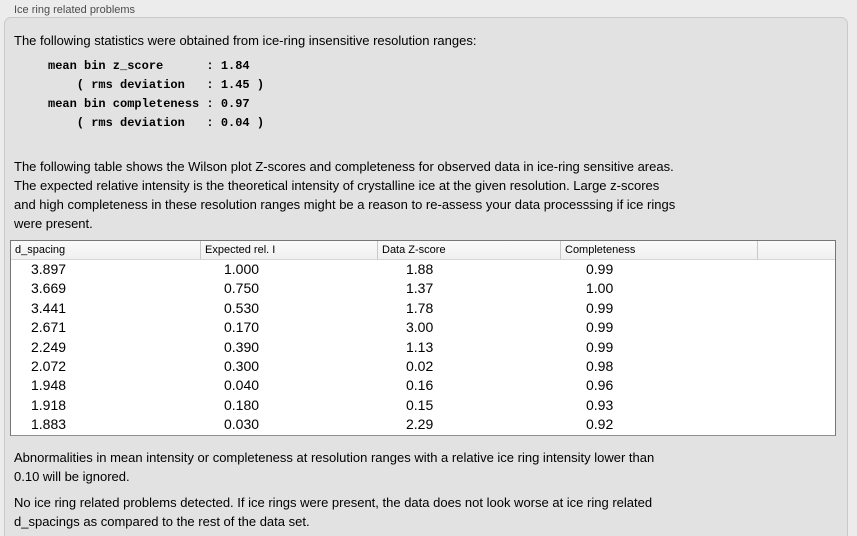 The image size is (857, 536). What do you see at coordinates (420, 327) in the screenshot?
I see `table-cell: 3.00` at bounding box center [420, 327].